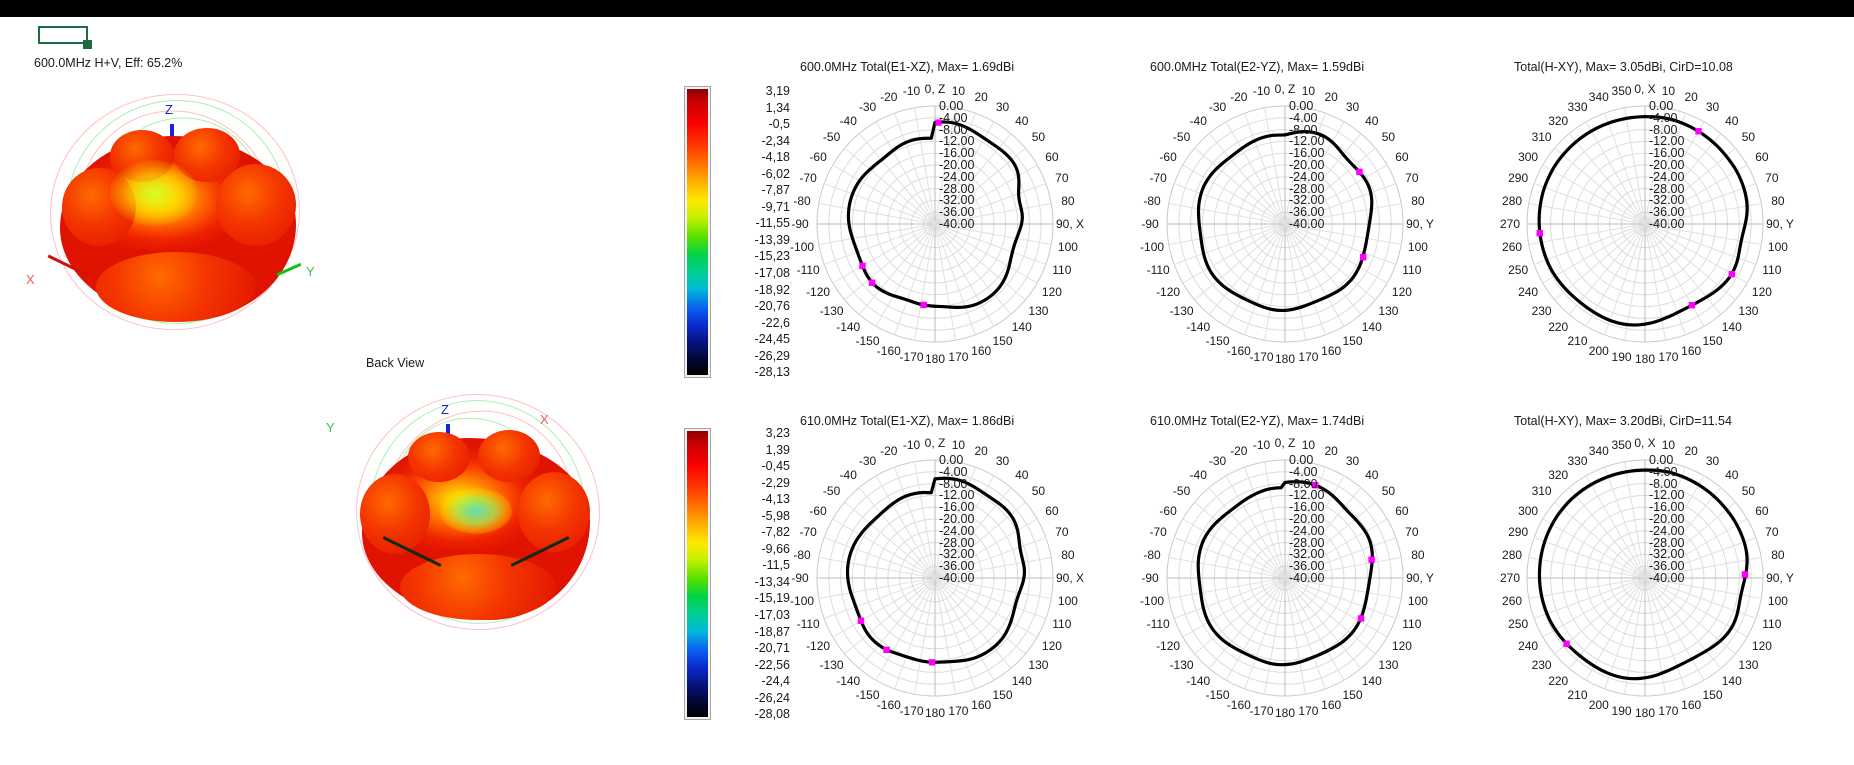  Describe the element at coordinates (1528, 291) in the screenshot. I see `polar-angle-label: 240` at that location.